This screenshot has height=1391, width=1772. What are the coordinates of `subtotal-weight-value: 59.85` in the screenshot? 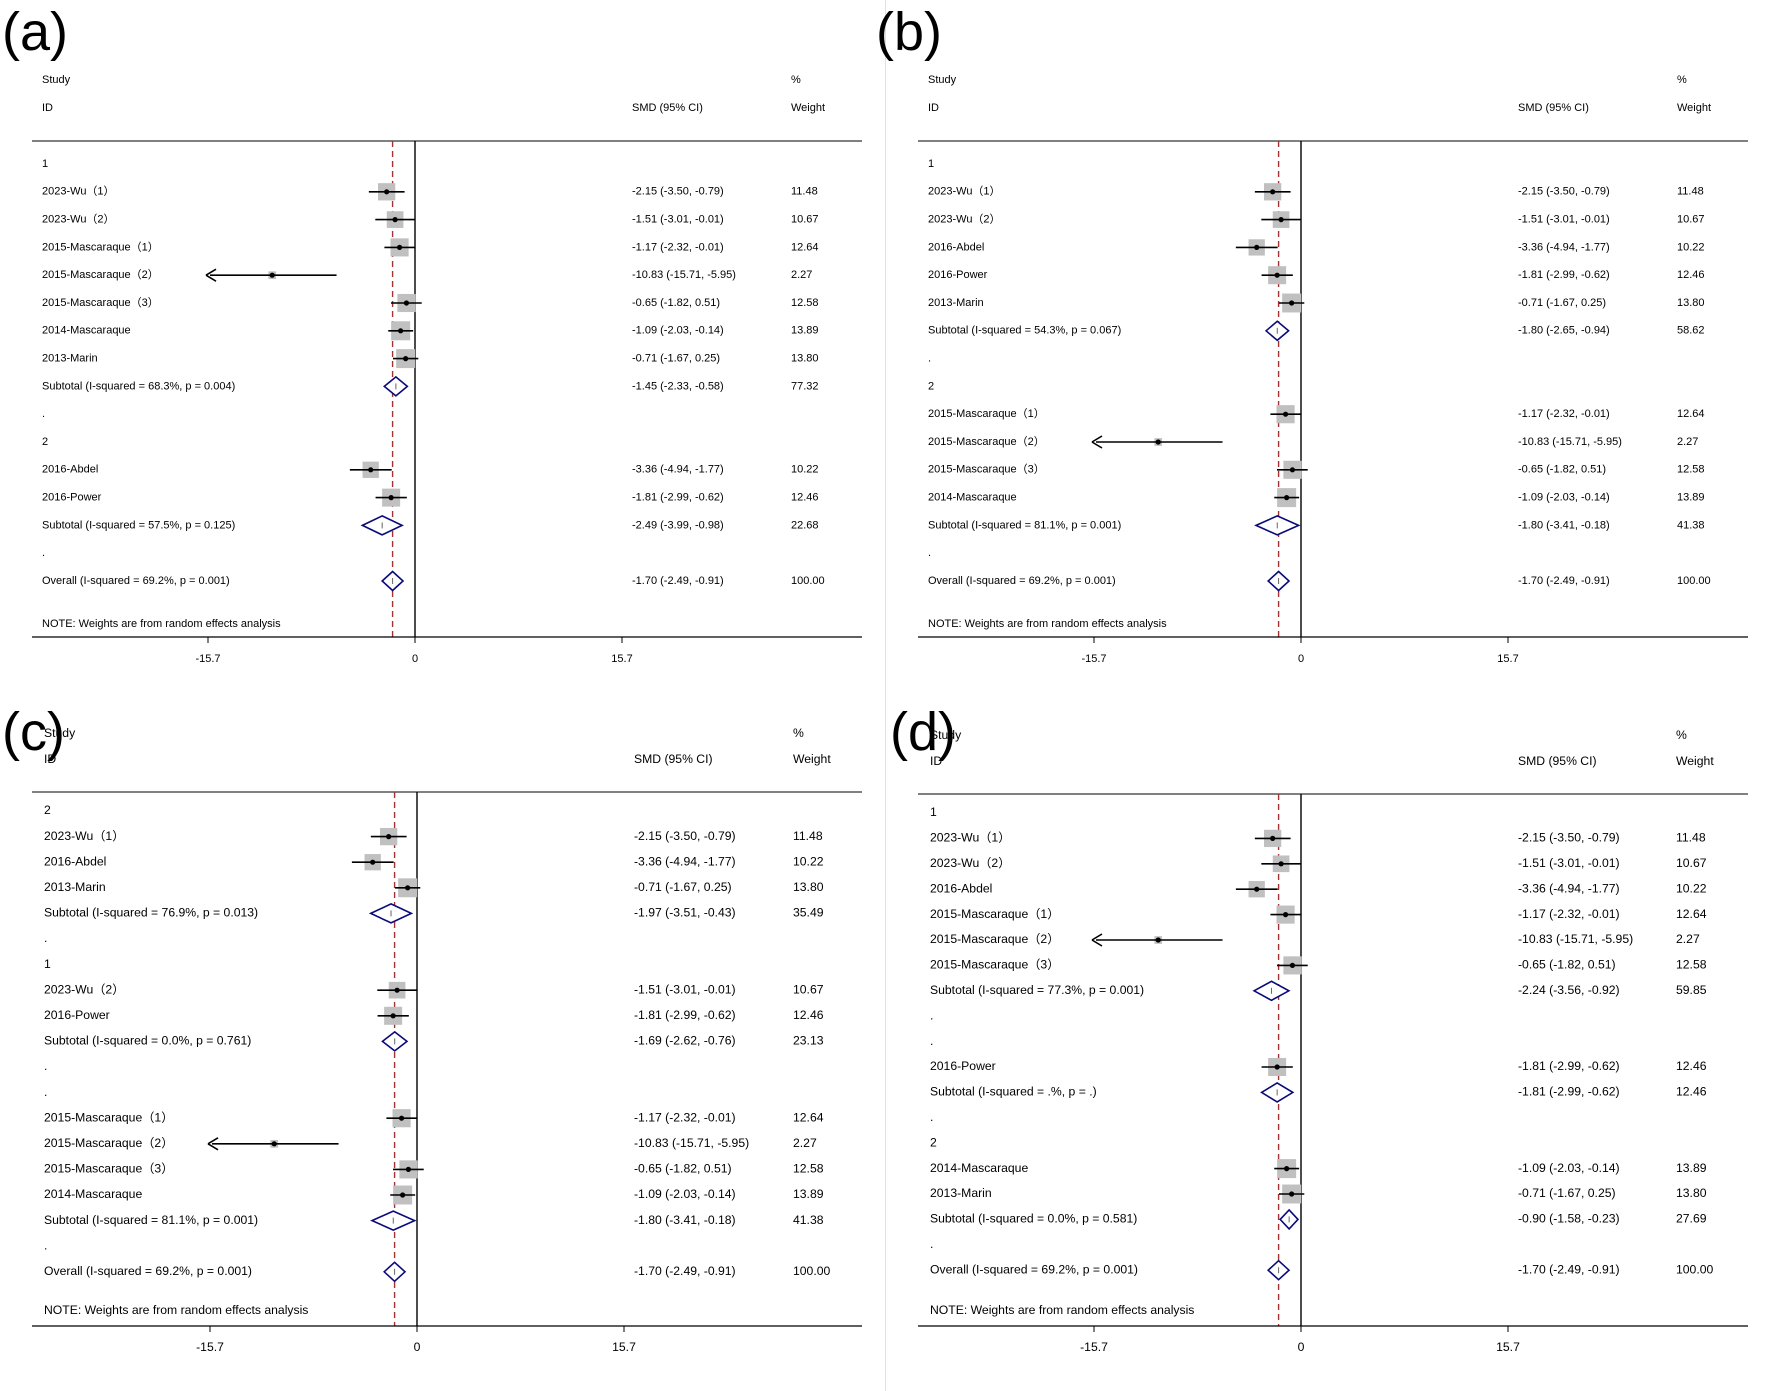 It's located at (1691, 990).